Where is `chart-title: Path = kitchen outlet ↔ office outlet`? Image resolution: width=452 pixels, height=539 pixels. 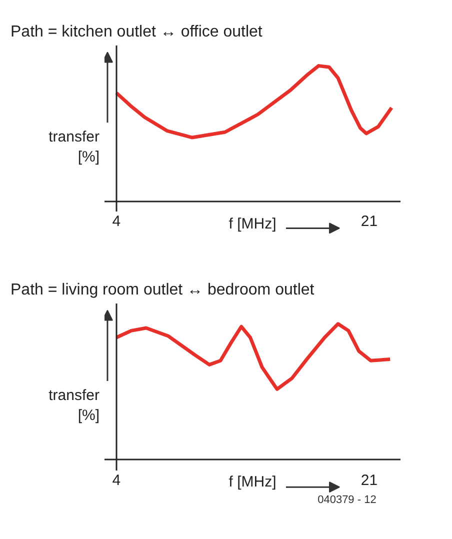 chart-title: Path = kitchen outlet ↔ office outlet is located at coordinates (136, 32).